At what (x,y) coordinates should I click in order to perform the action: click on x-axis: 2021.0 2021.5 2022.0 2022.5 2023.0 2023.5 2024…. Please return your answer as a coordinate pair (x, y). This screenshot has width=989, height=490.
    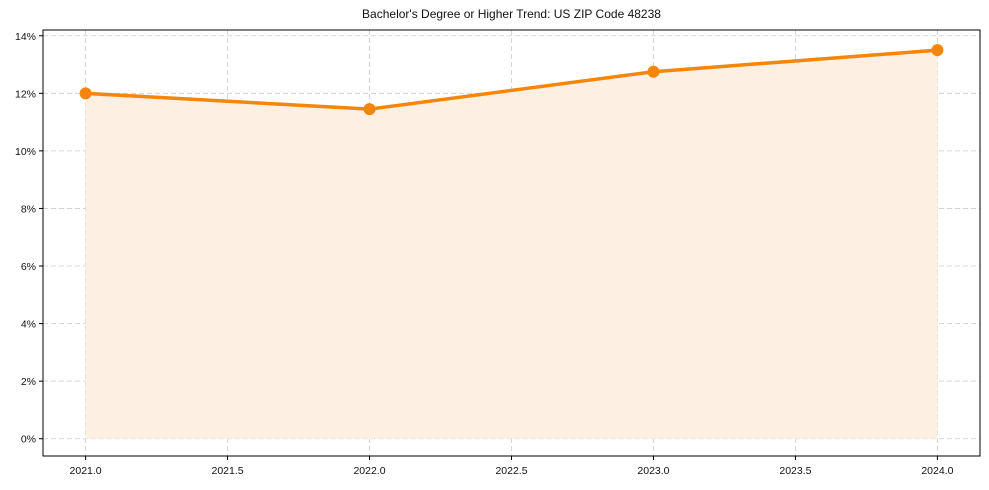
    Looking at the image, I should click on (512, 466).